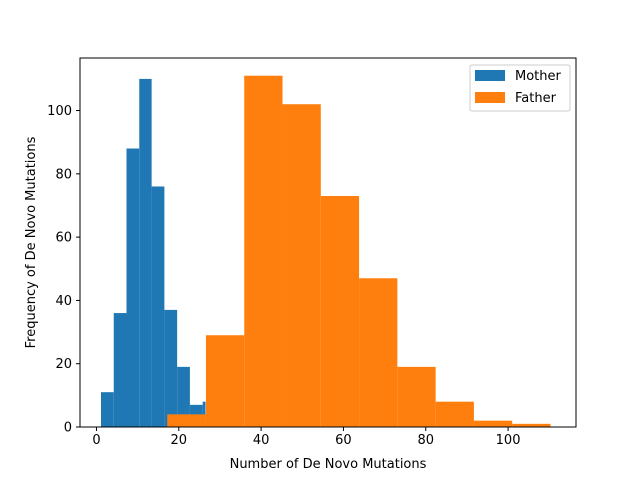 The width and height of the screenshot is (640, 484). Describe the element at coordinates (490, 75) in the screenshot. I see `legend-swatch-mother` at that location.